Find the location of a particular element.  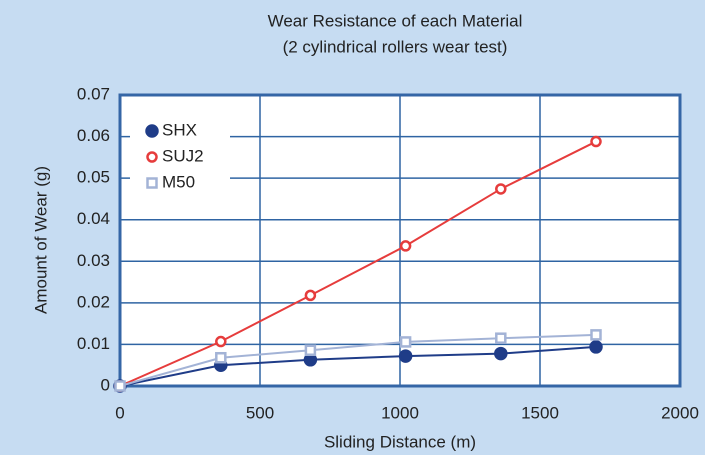

legend-label: SHX is located at coordinates (179, 129).